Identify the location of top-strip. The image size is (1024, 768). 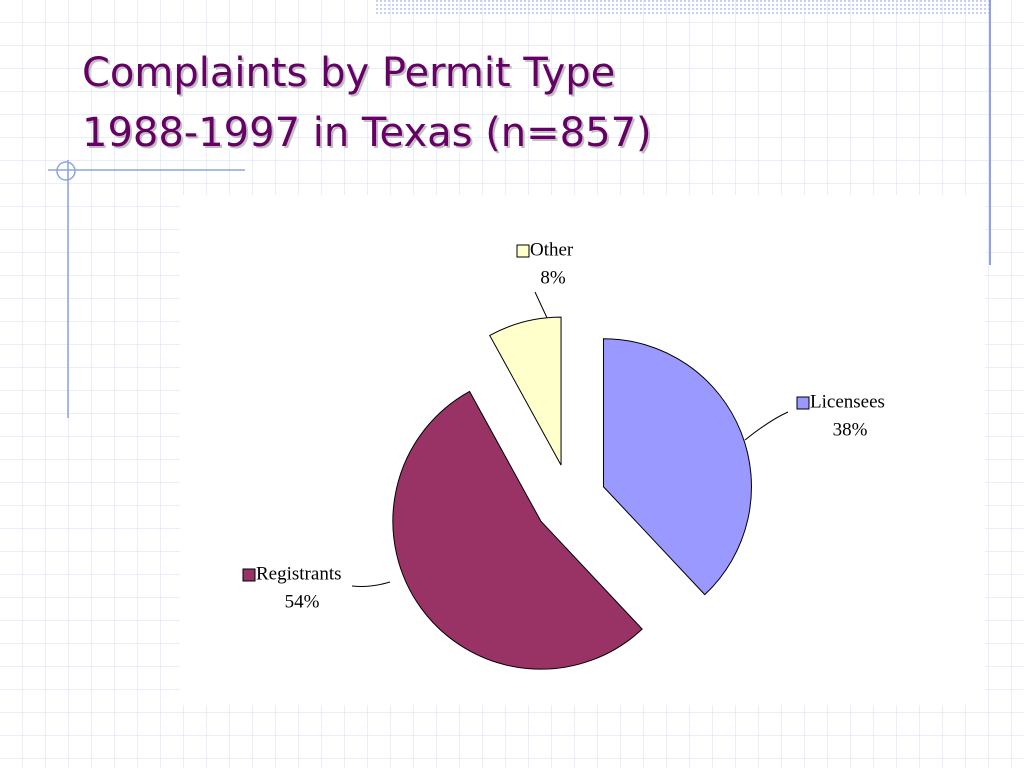
(682, 7).